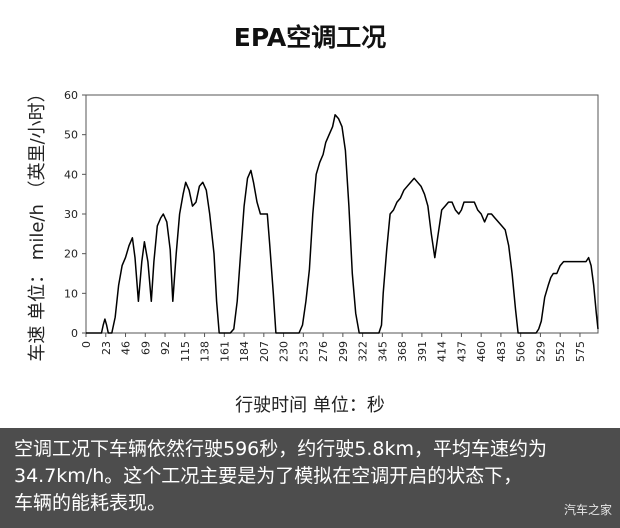 This screenshot has width=620, height=528. What do you see at coordinates (86, 344) in the screenshot?
I see `x-tick-label: 0` at bounding box center [86, 344].